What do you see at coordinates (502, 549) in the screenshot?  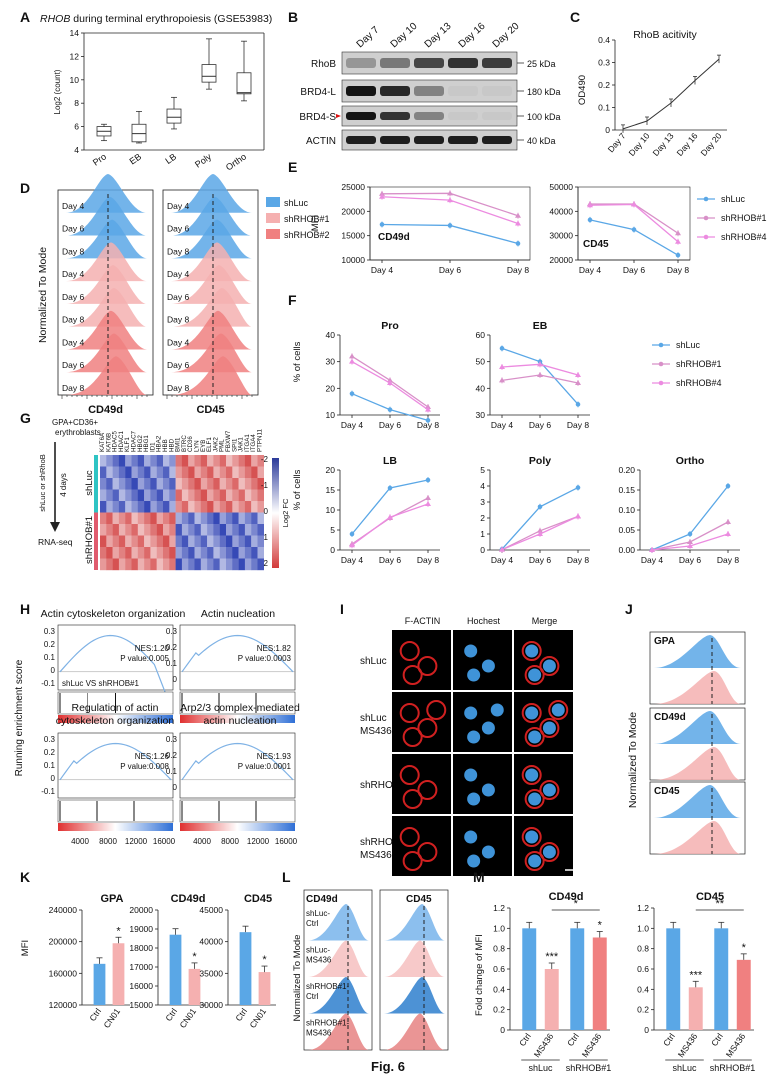 I see `panel-F-Poly-point` at bounding box center [502, 549].